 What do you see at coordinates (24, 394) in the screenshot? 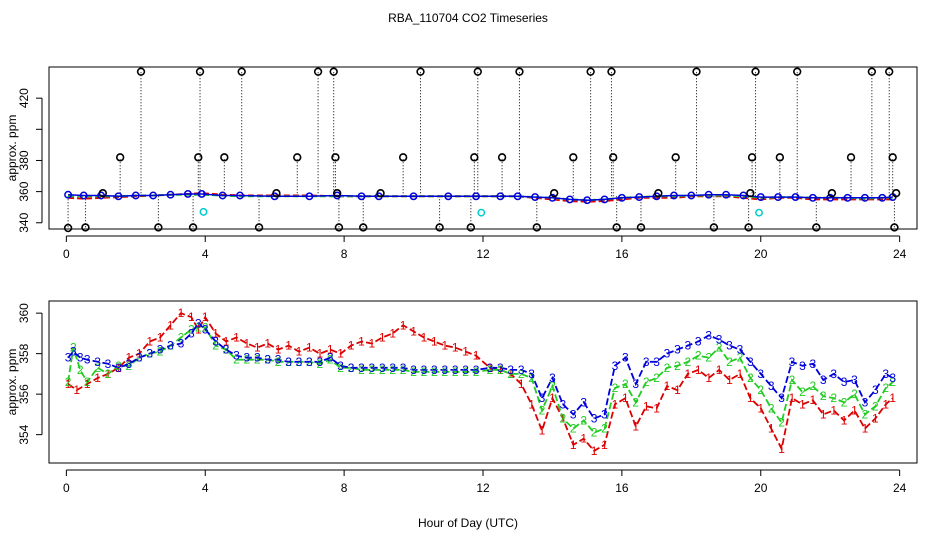
I see `y-tick-label: 356` at bounding box center [24, 394].